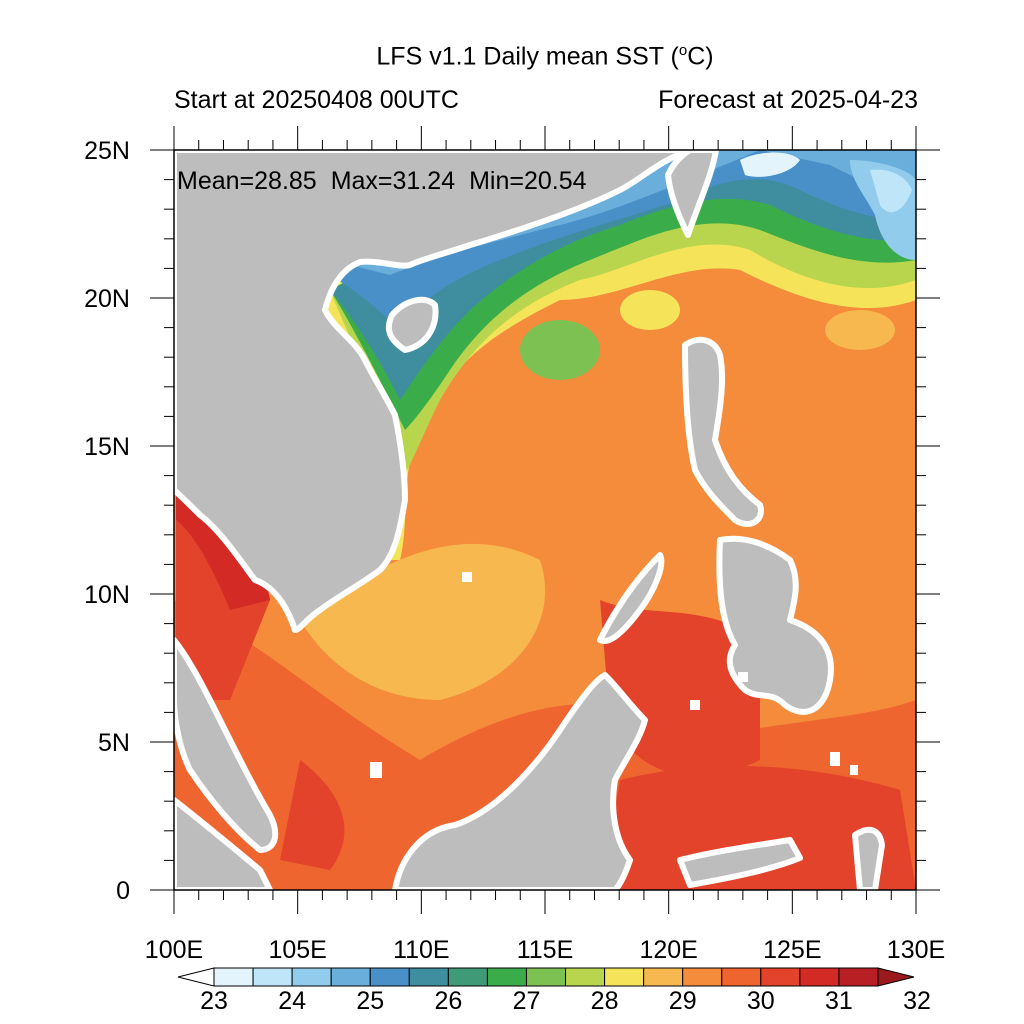 The width and height of the screenshot is (1024, 1024). What do you see at coordinates (683, 1001) in the screenshot?
I see `colorbar-label: 29` at bounding box center [683, 1001].